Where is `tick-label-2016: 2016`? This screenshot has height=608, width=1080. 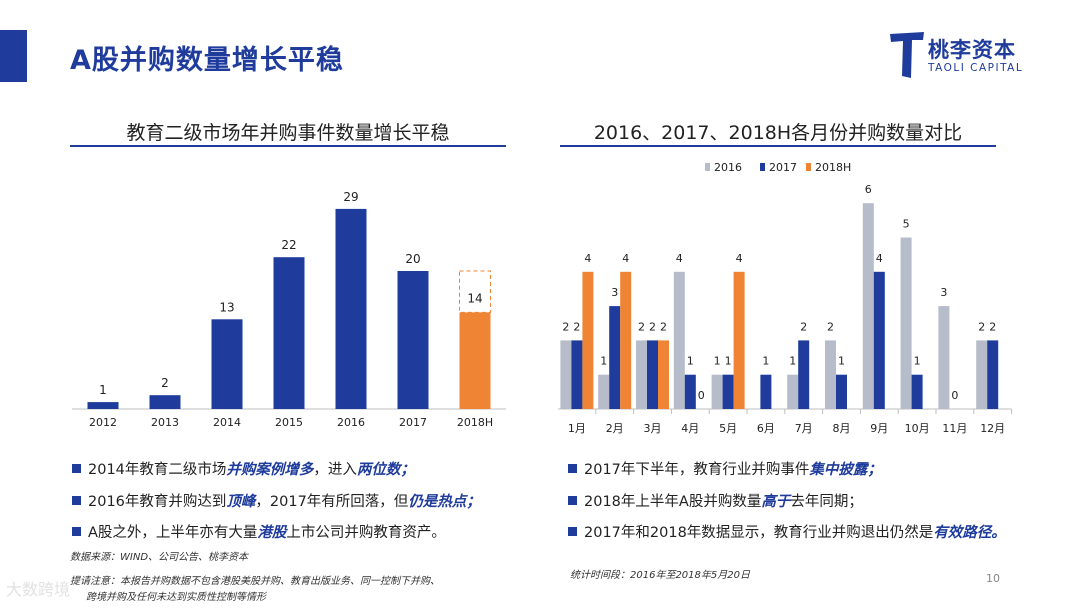
tick-label-2016: 2016 is located at coordinates (351, 422).